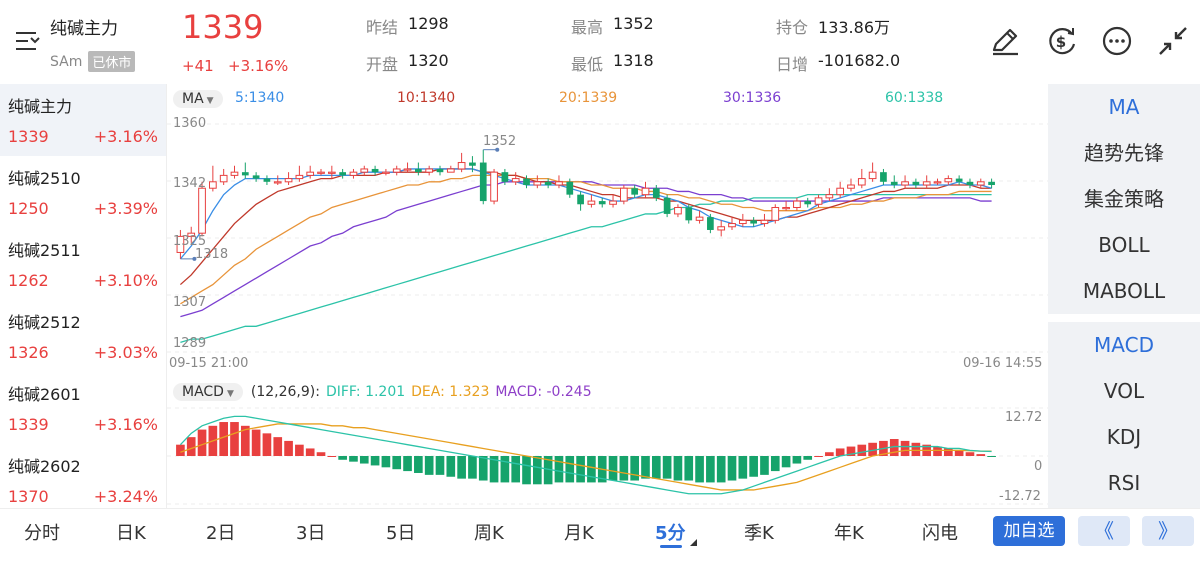  What do you see at coordinates (198, 99) in the screenshot?
I see `main-indicator-select: MA ▼` at bounding box center [198, 99].